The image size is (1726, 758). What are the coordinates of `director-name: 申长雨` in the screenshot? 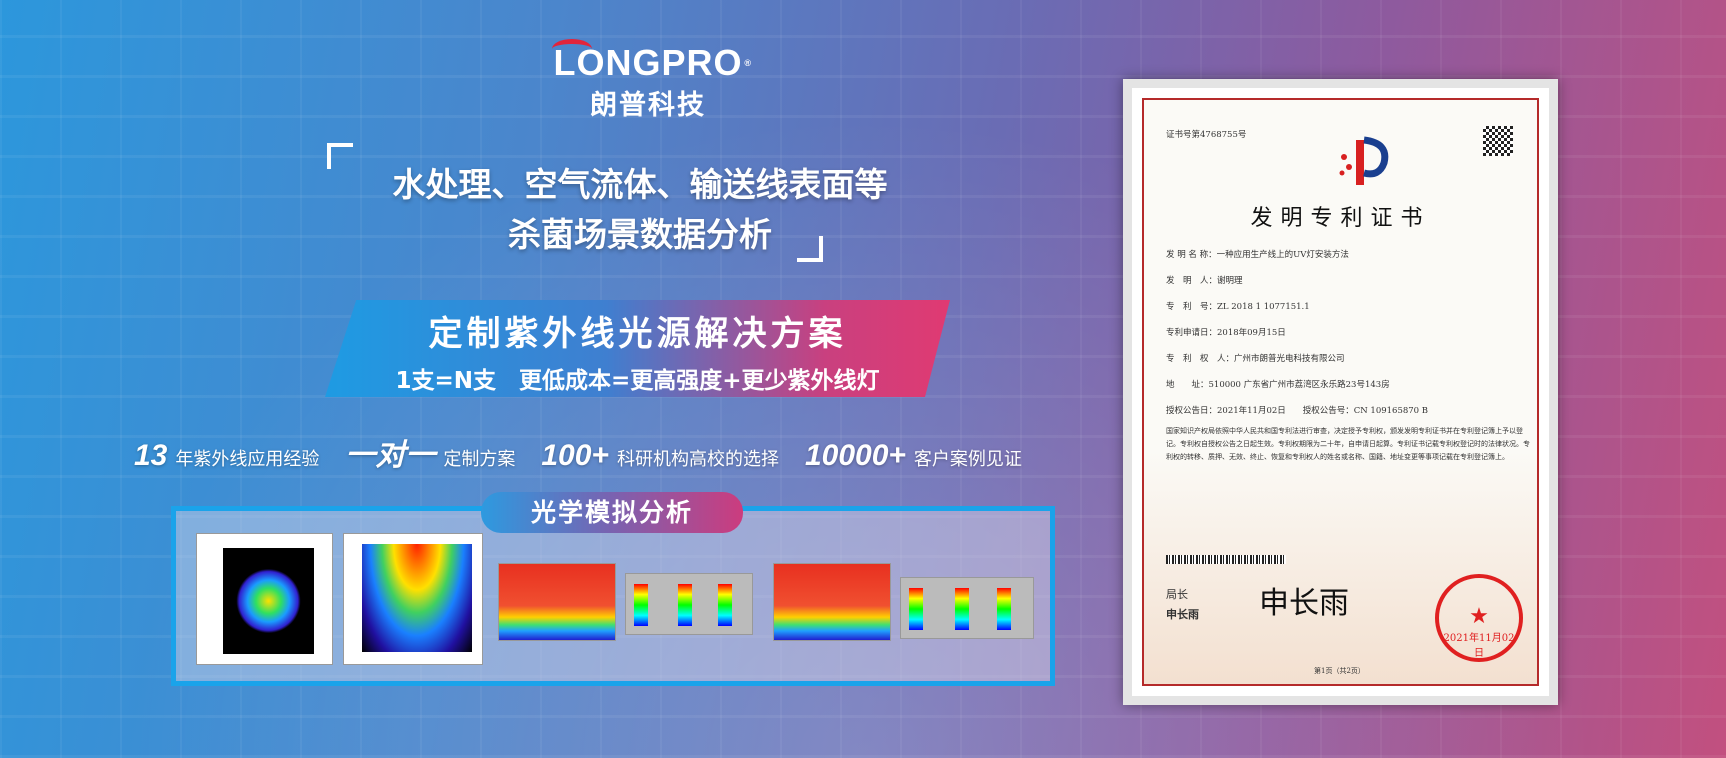 It's located at (1182, 614).